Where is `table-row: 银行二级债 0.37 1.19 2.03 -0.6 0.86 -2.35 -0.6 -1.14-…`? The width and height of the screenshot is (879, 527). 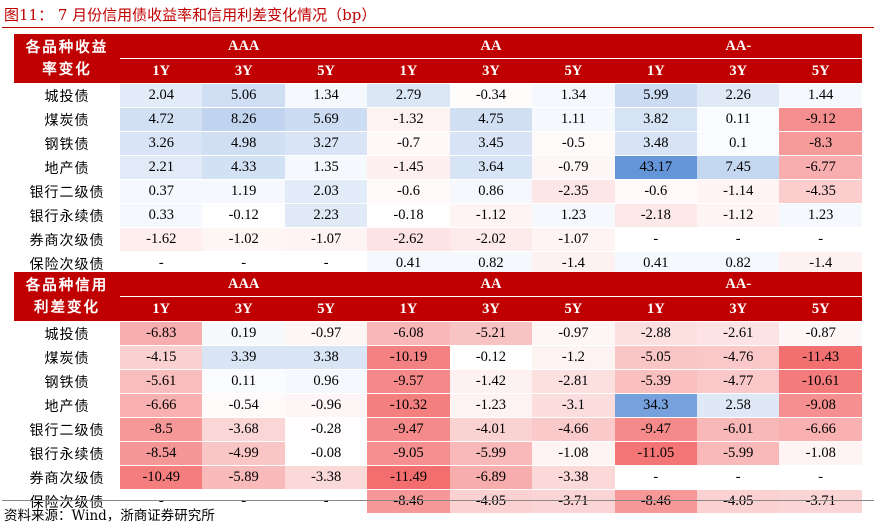
table-row: 银行二级债 0.37 1.19 2.03 -0.6 0.86 -2.35 -0.6 -1.14-… is located at coordinates (438, 191).